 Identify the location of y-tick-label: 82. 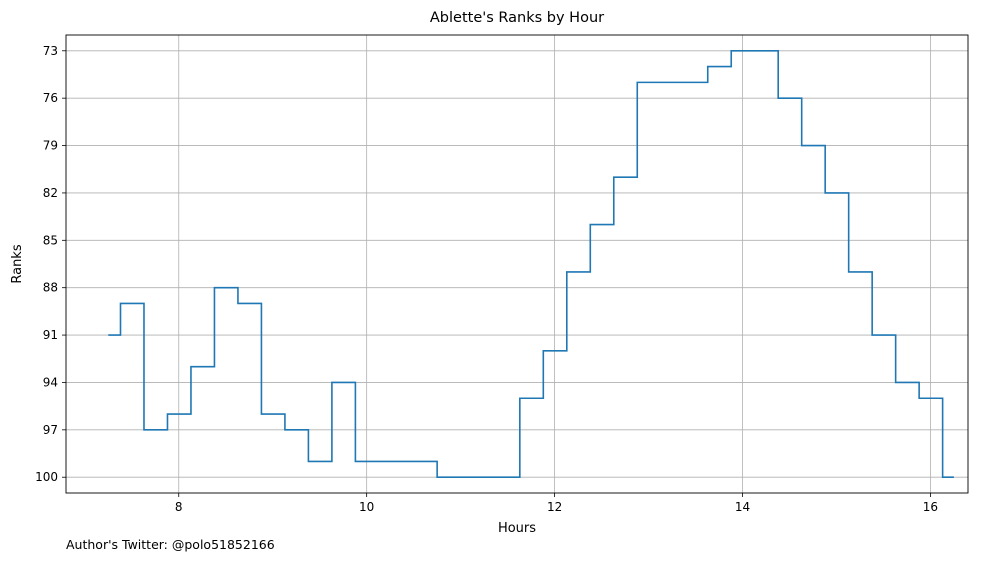
(50, 193).